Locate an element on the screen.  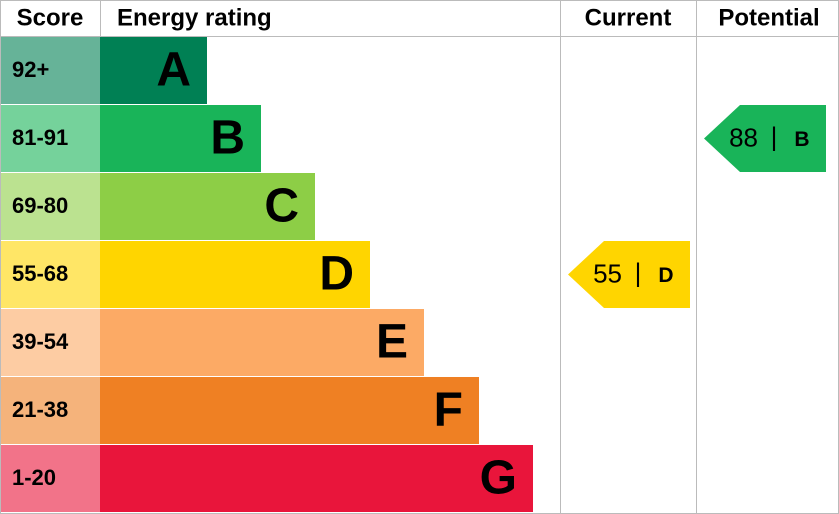
score-range: 69-80 is located at coordinates (40, 205).